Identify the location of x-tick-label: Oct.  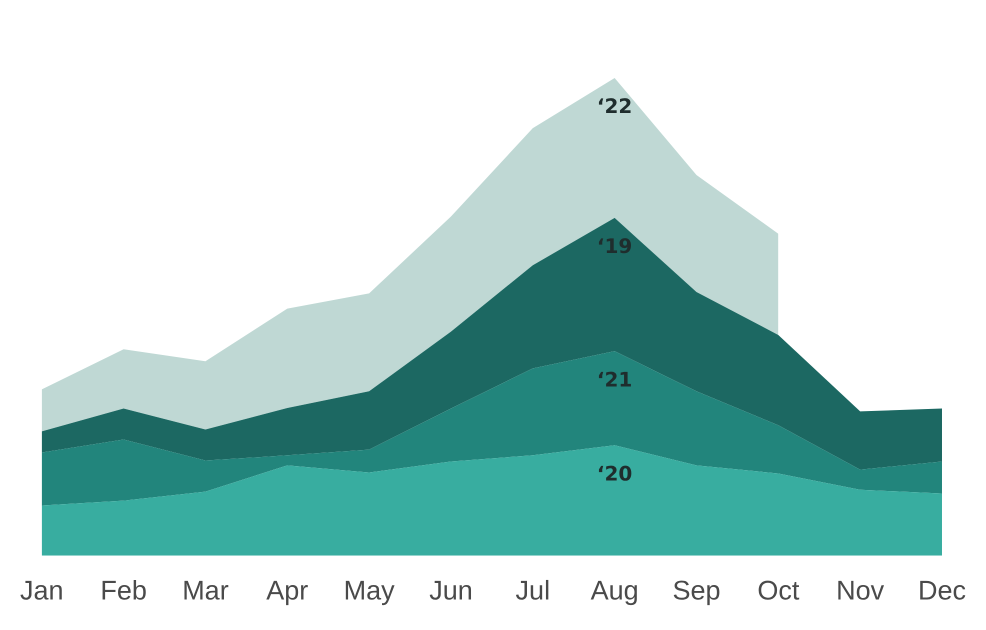
(778, 590).